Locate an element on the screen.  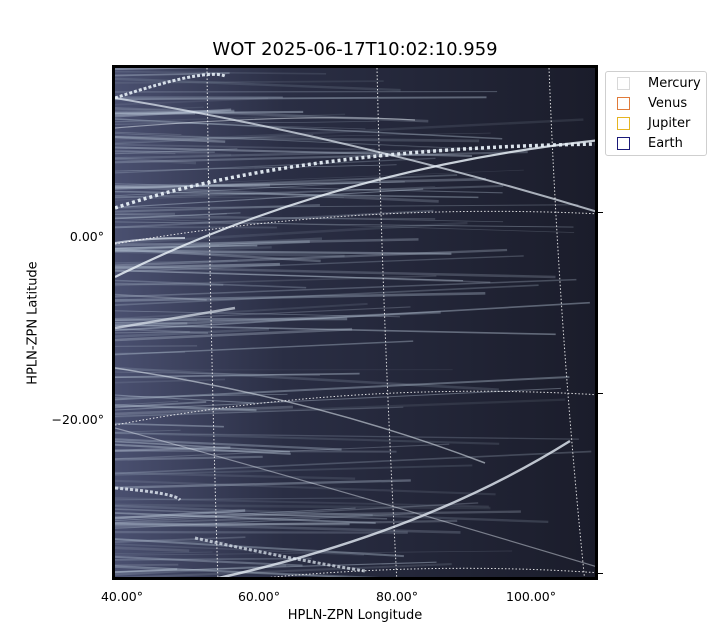
x-tick-label: 80.00° is located at coordinates (397, 596).